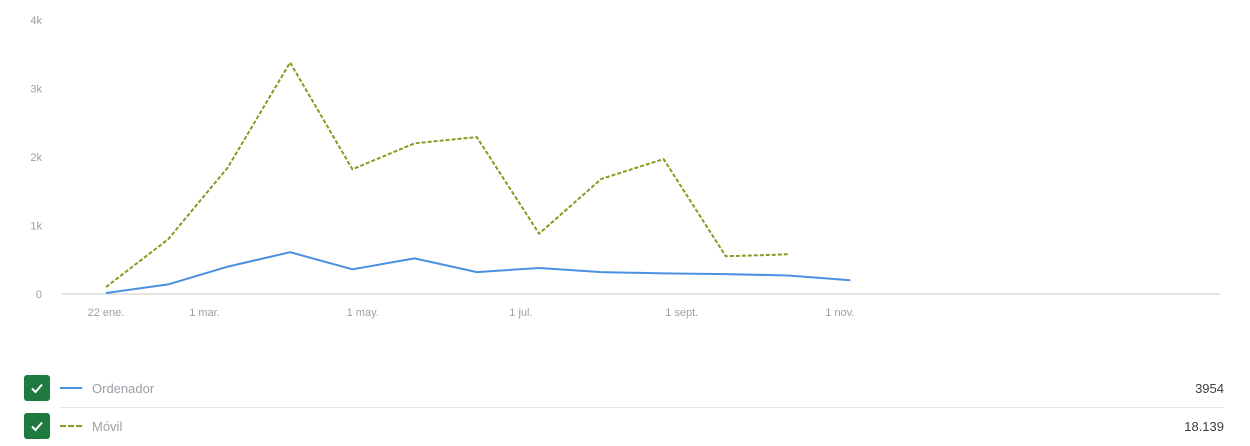 Image resolution: width=1250 pixels, height=446 pixels. What do you see at coordinates (839, 313) in the screenshot?
I see `x-tick-label: 1 nov.` at bounding box center [839, 313].